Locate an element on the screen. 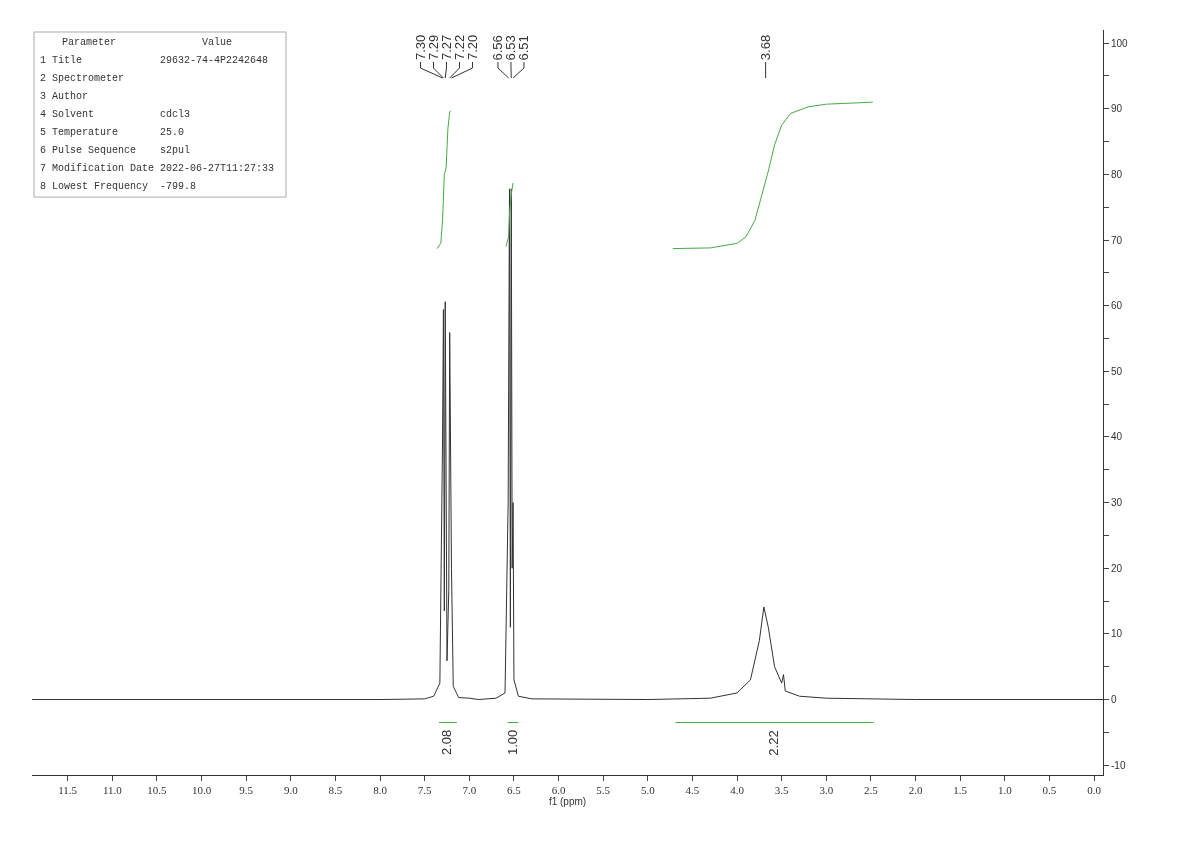 Image resolution: width=1190 pixels, height=841 pixels. annotation: 3 Author is located at coordinates (64, 96).